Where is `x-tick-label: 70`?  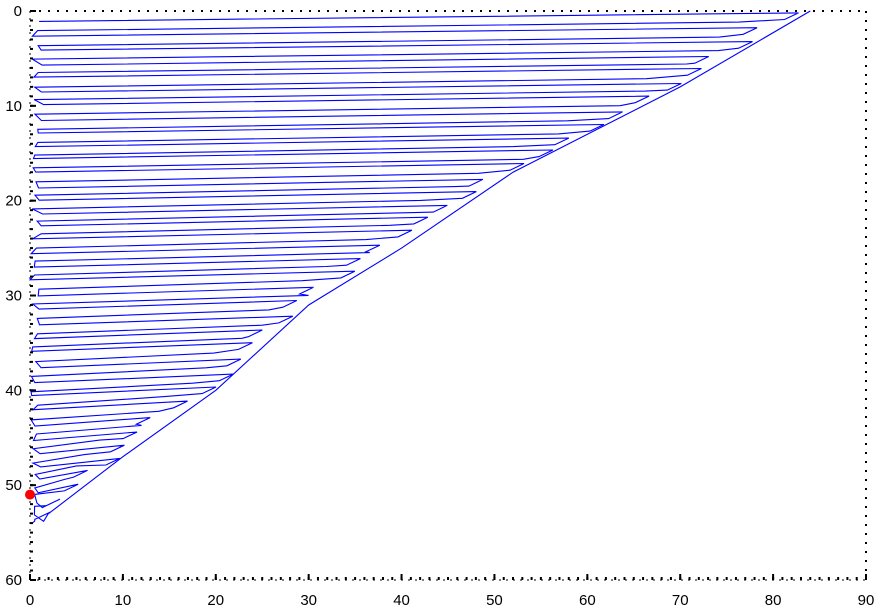 x-tick-label: 70 is located at coordinates (680, 600).